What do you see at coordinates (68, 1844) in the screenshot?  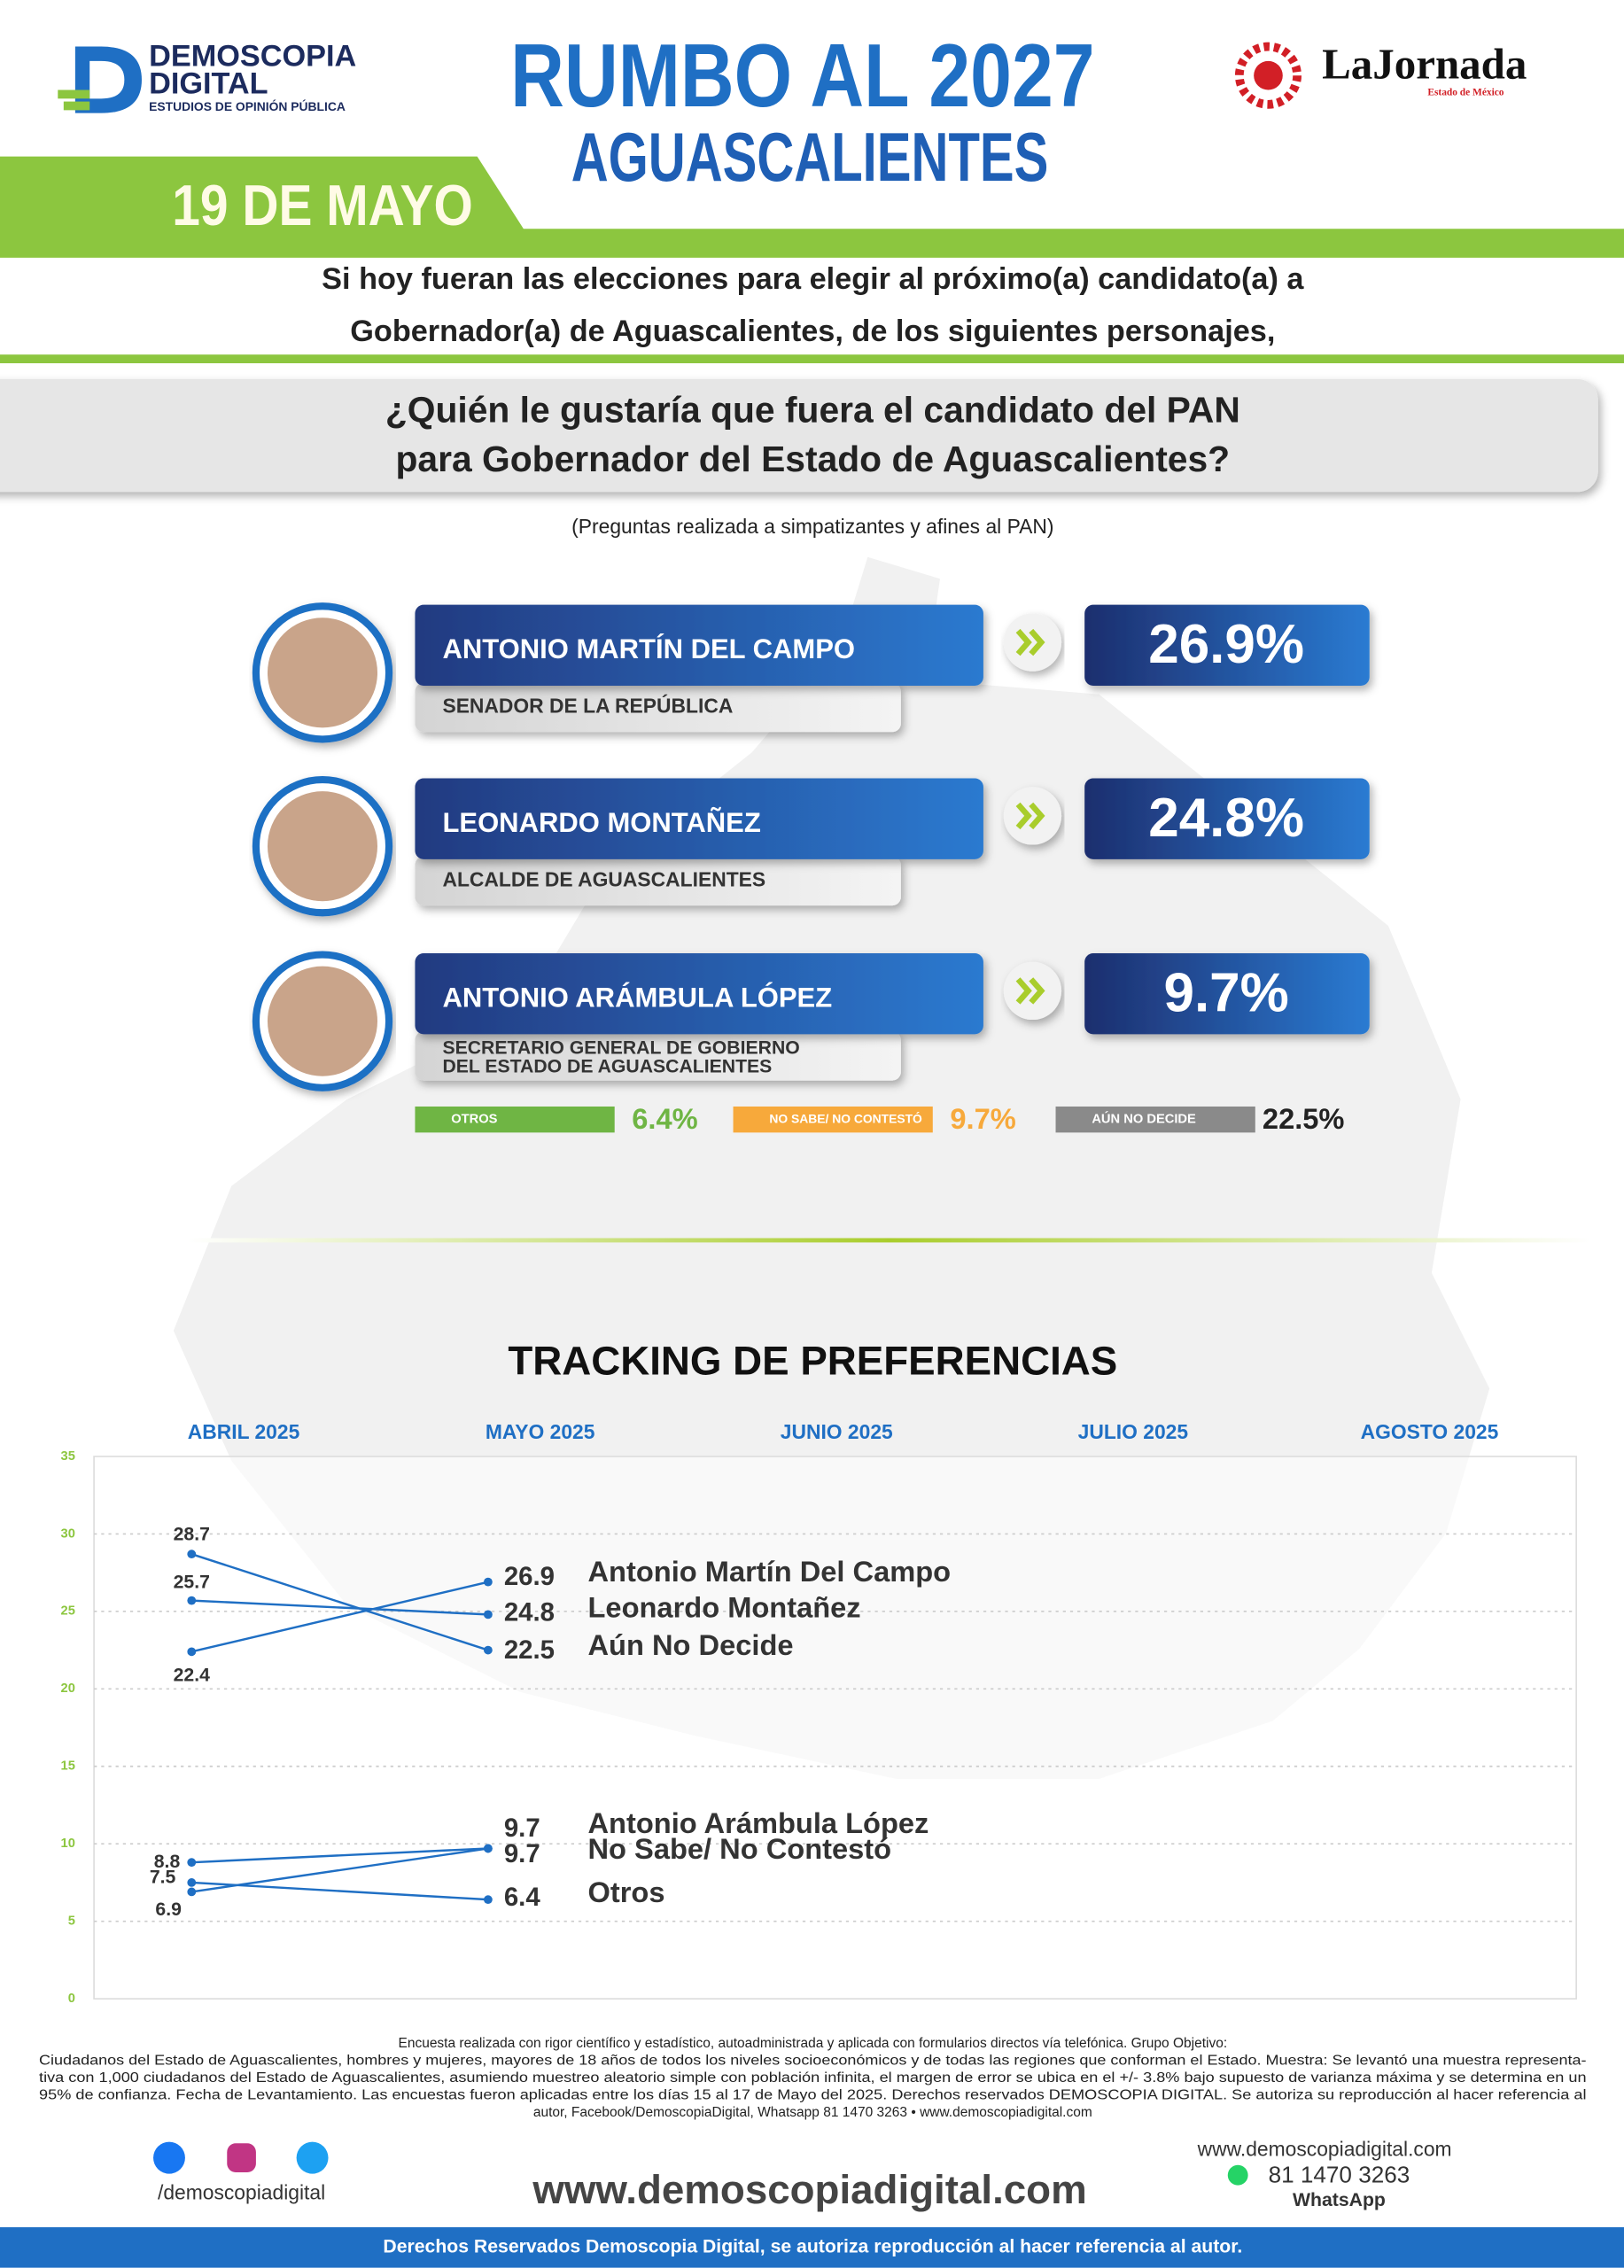 I see `y-tick-label: 10` at bounding box center [68, 1844].